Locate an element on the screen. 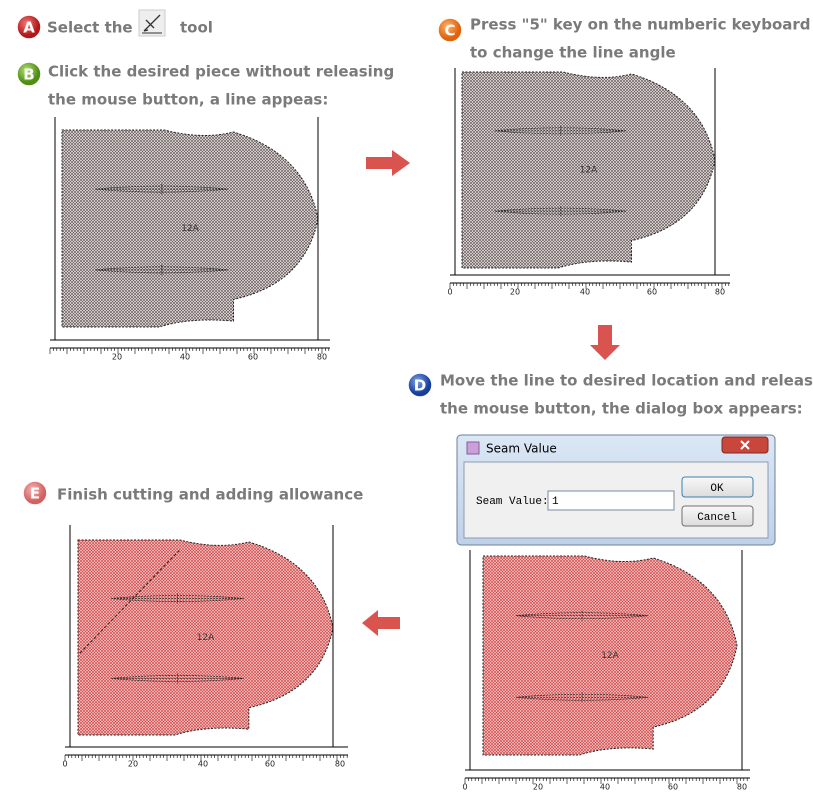 The height and width of the screenshot is (800, 813). arrow-left is located at coordinates (381, 623).